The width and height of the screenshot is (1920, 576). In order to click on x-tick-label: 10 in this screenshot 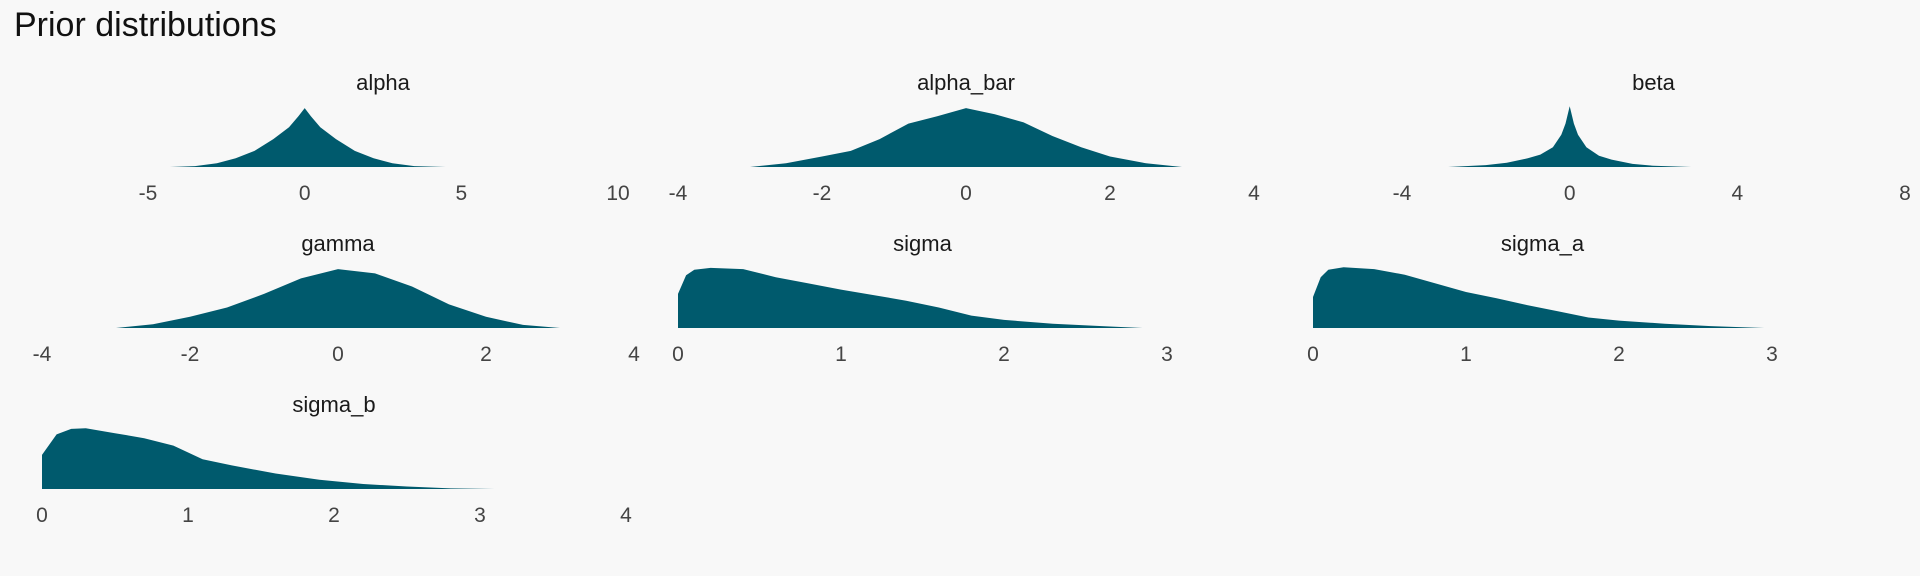, I will do `click(617, 193)`.